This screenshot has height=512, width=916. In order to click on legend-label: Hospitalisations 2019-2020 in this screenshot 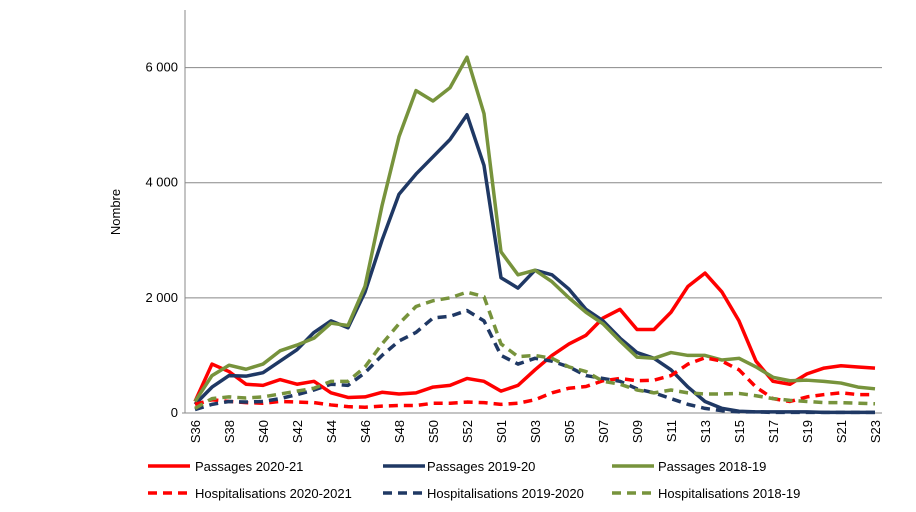, I will do `click(505, 493)`.